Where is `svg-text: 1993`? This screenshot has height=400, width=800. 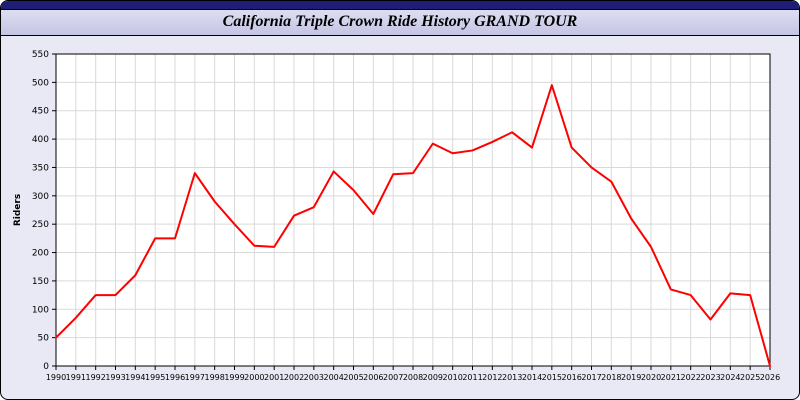
svg-text: 1993 is located at coordinates (115, 377).